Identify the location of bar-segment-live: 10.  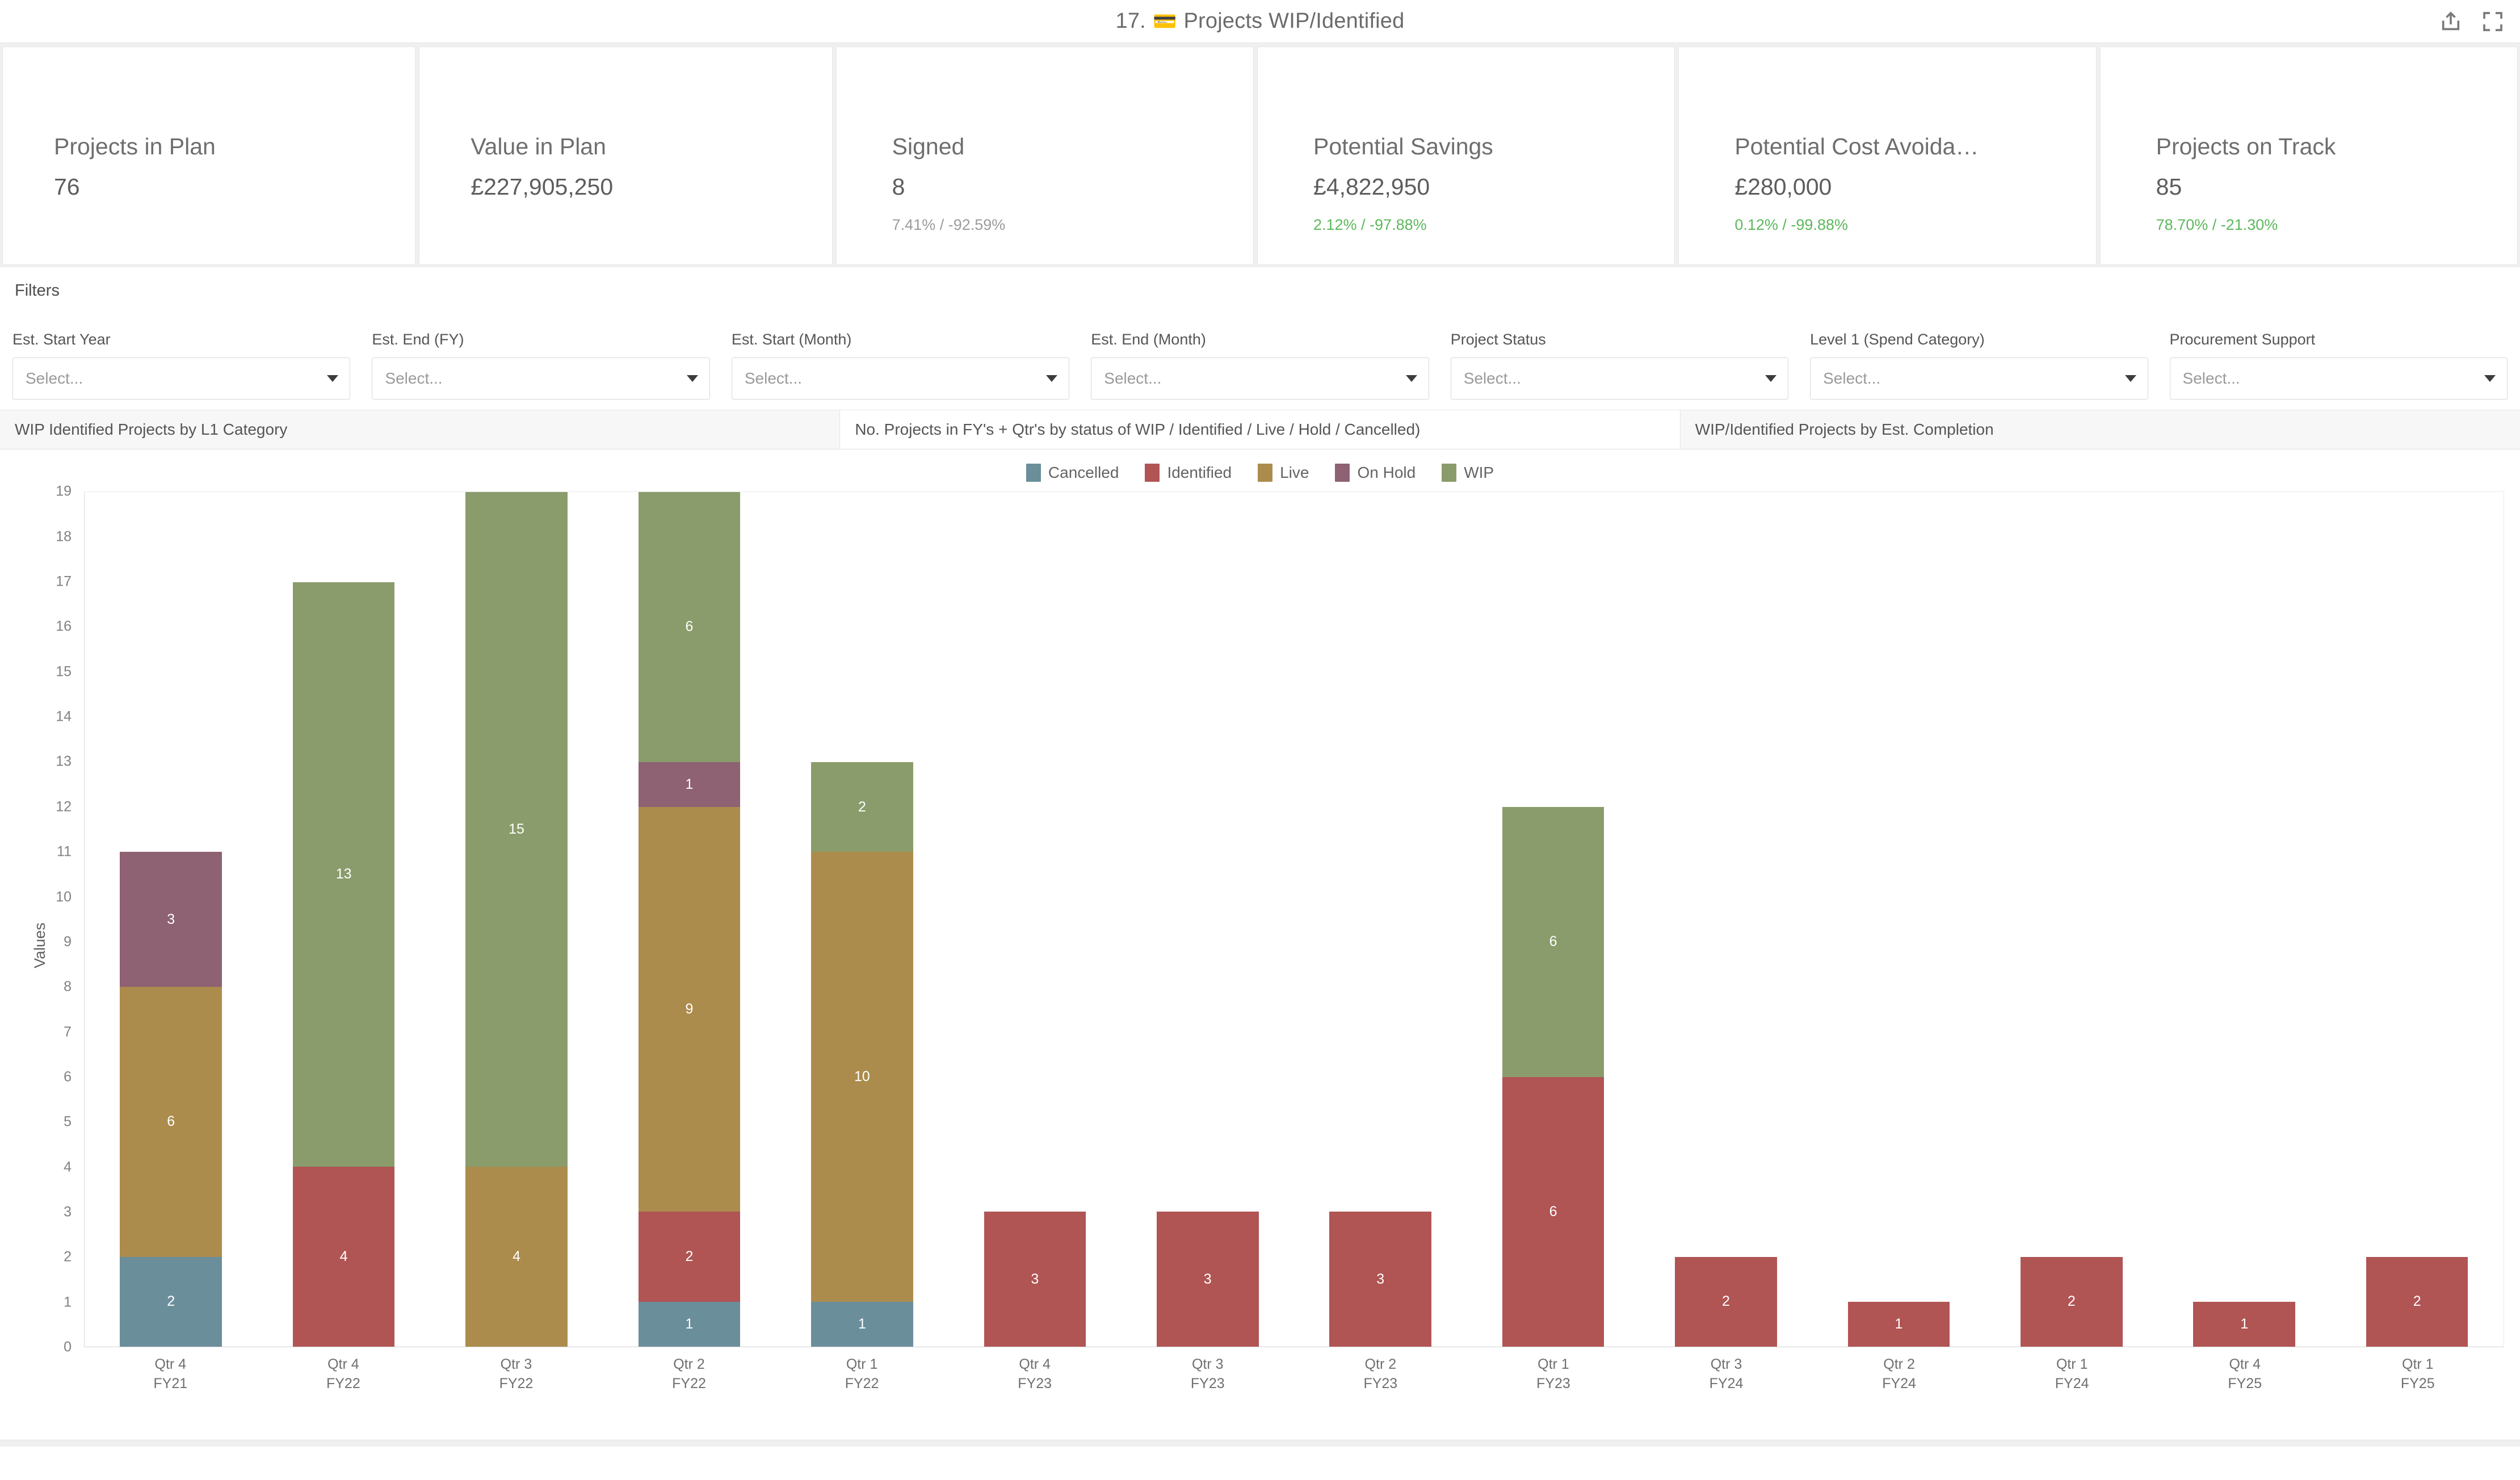
(862, 1077).